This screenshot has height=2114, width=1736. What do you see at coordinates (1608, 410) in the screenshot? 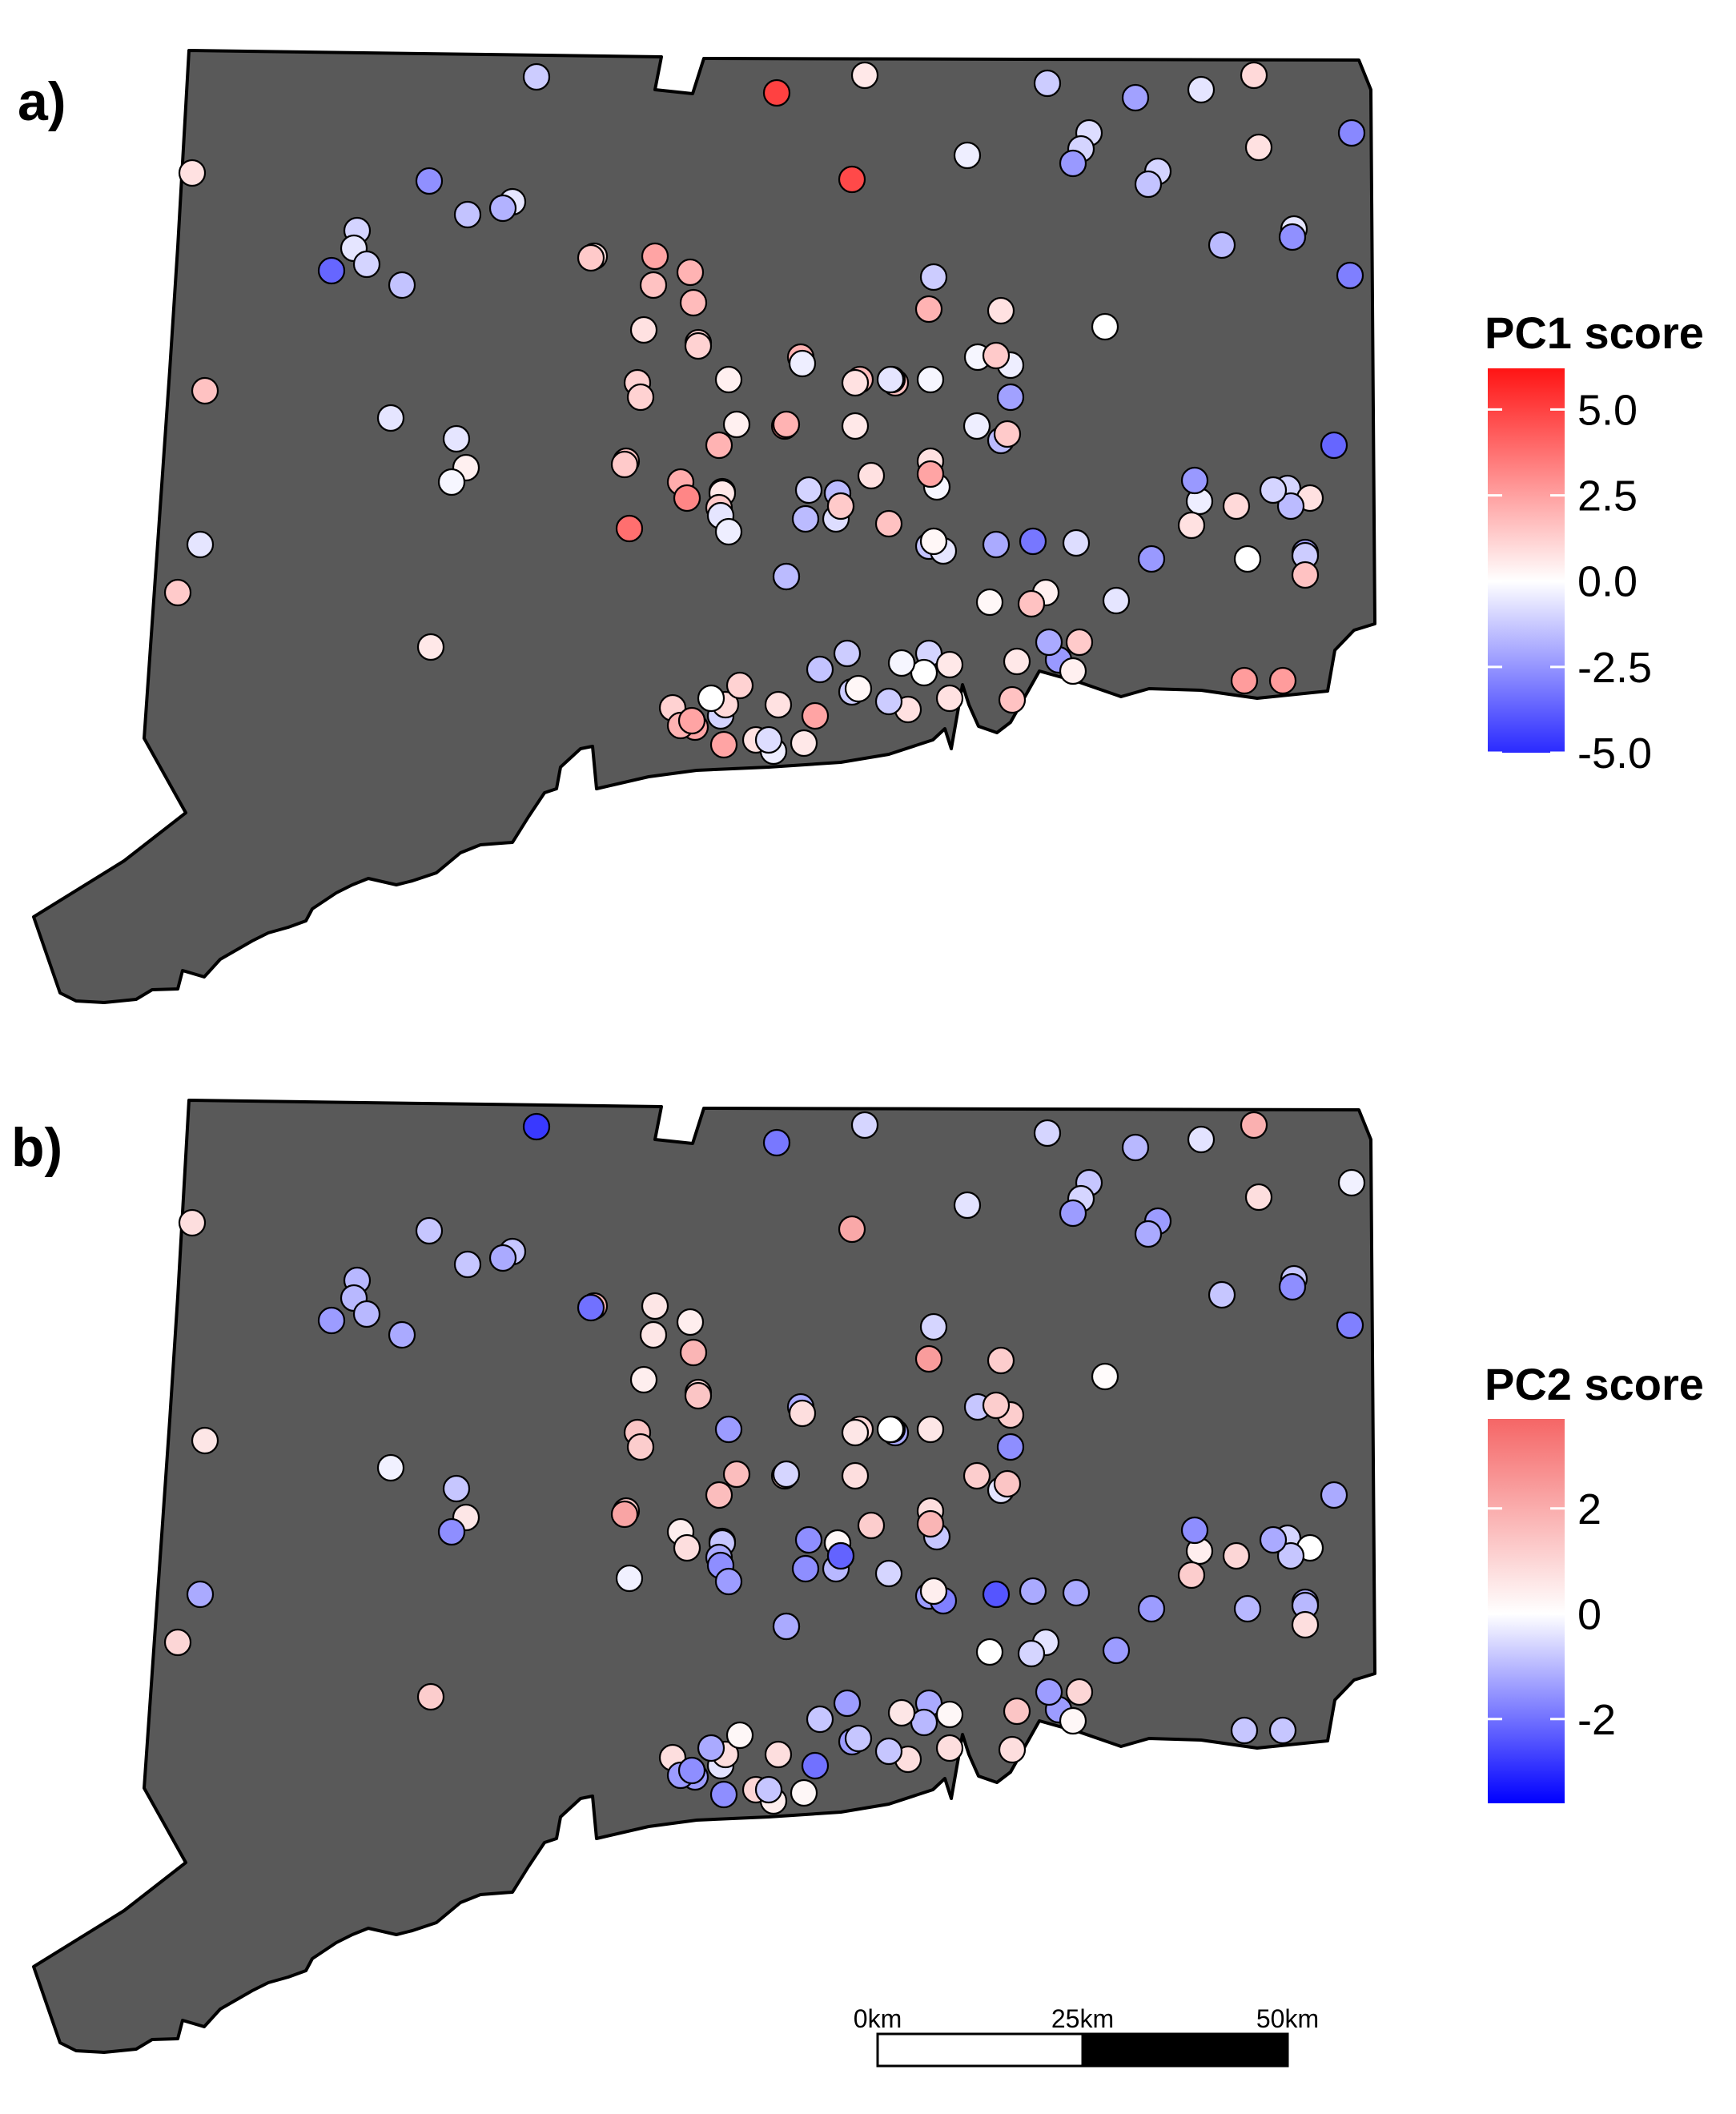
I see `colorbar-tick-label: 5.0` at bounding box center [1608, 410].